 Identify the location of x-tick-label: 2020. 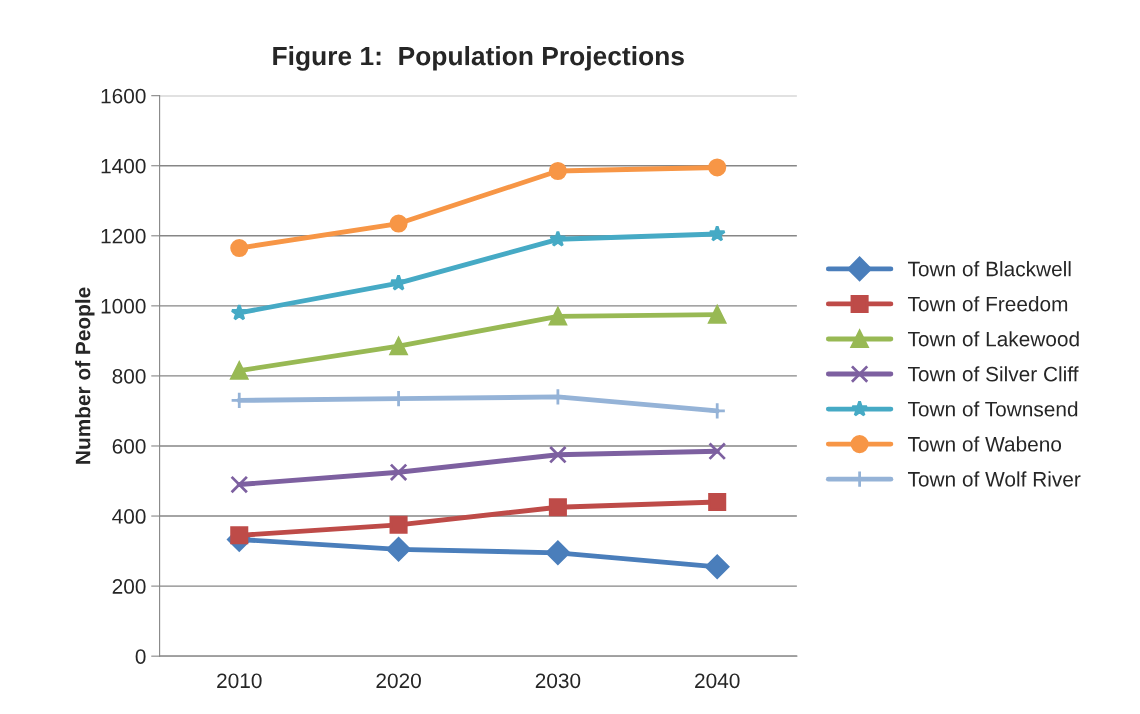
(398, 681).